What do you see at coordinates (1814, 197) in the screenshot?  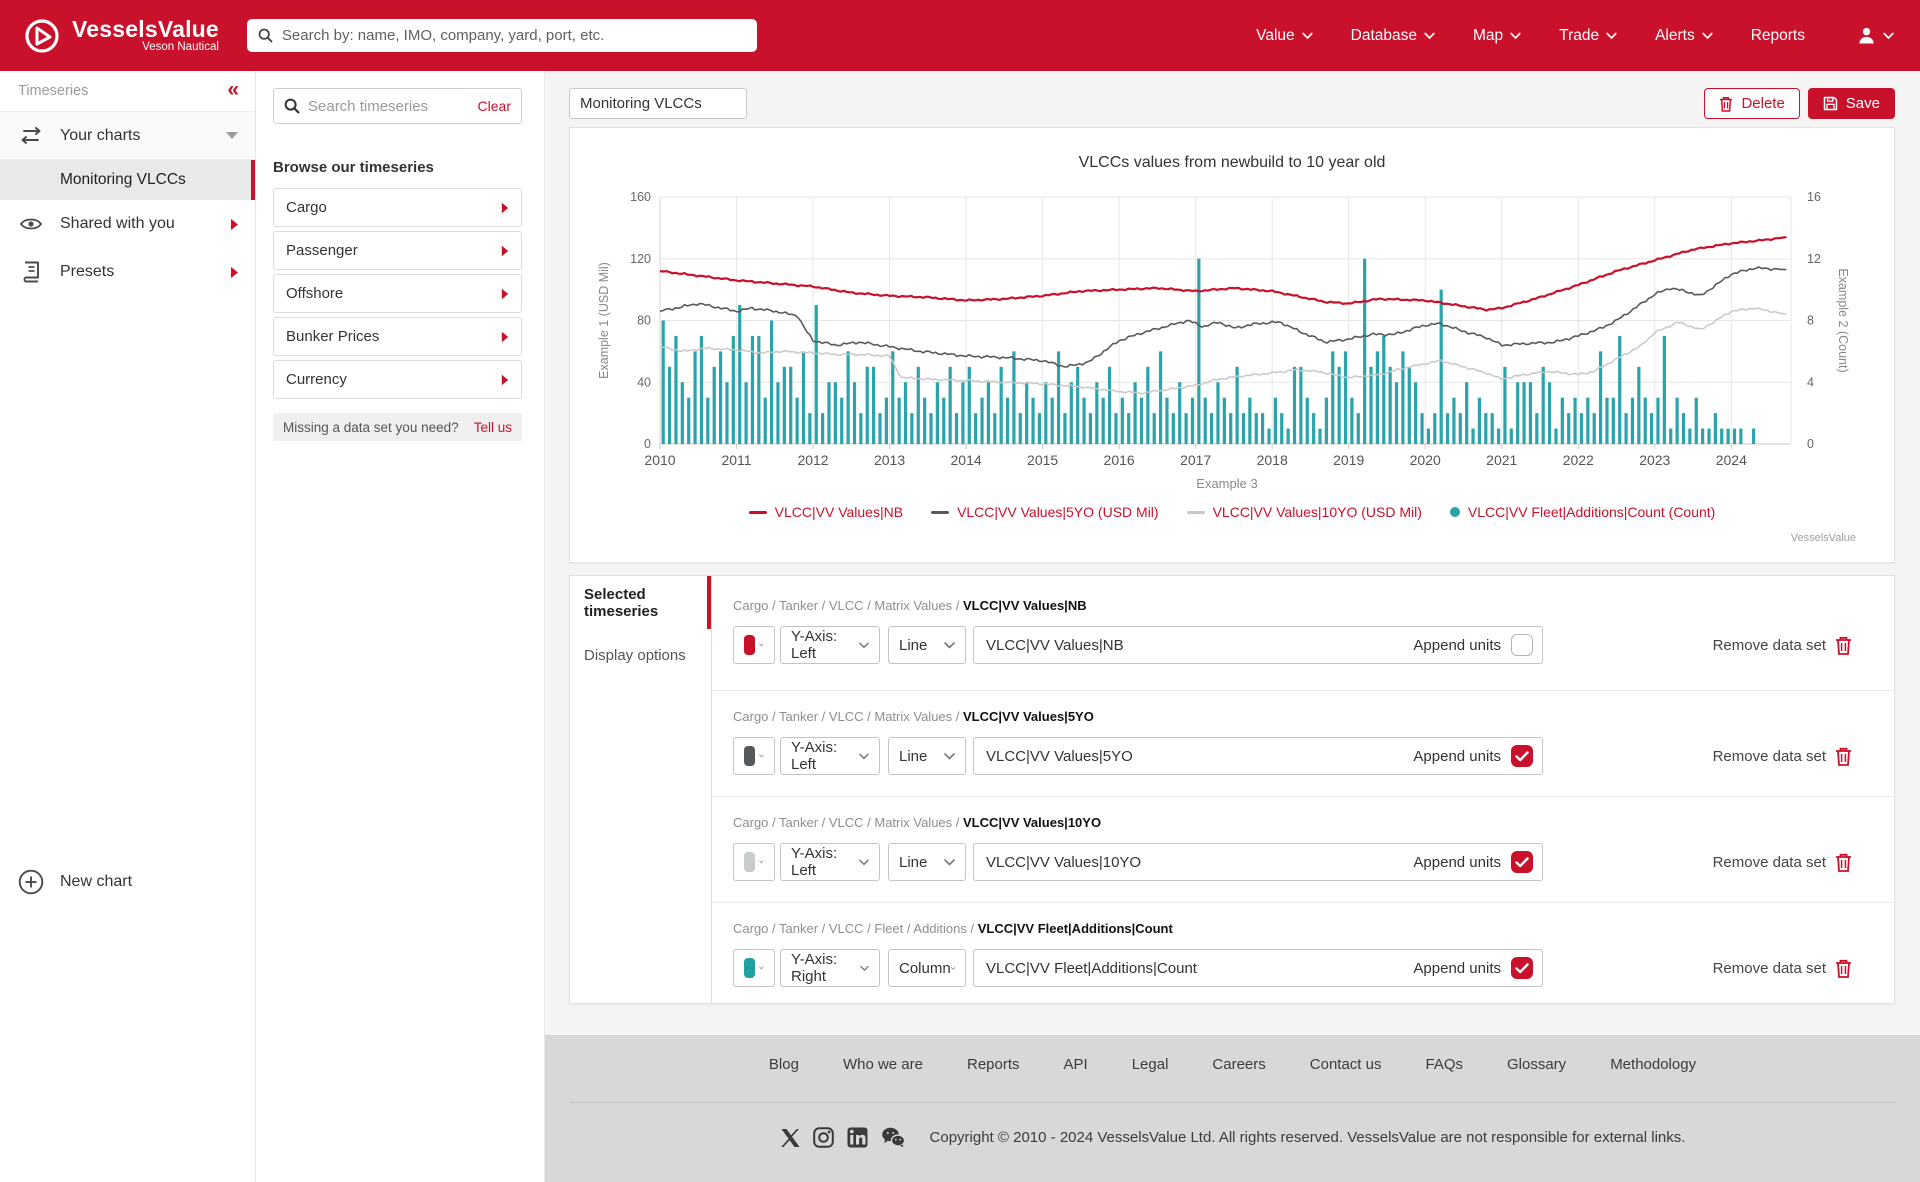 I see `svg-text: 16` at bounding box center [1814, 197].